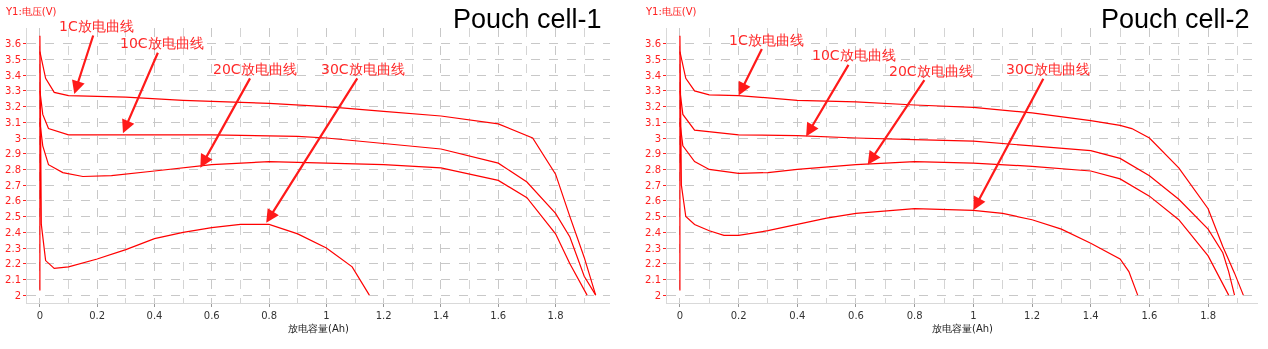 Image resolution: width=1268 pixels, height=349 pixels. I want to click on chart-title: Pouch cell-2, so click(1175, 19).